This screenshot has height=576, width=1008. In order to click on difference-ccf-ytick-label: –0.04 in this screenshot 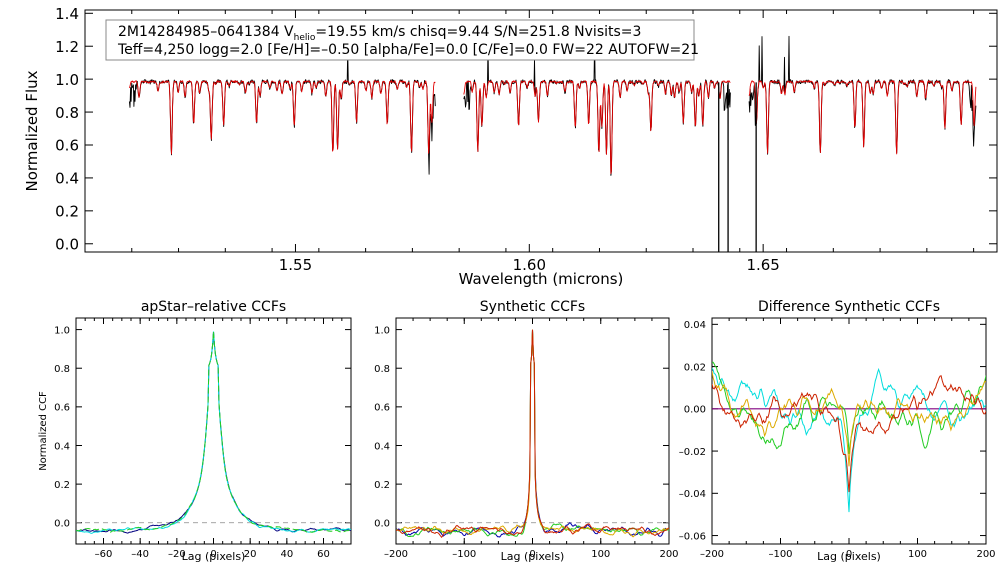, I will do `click(692, 494)`.